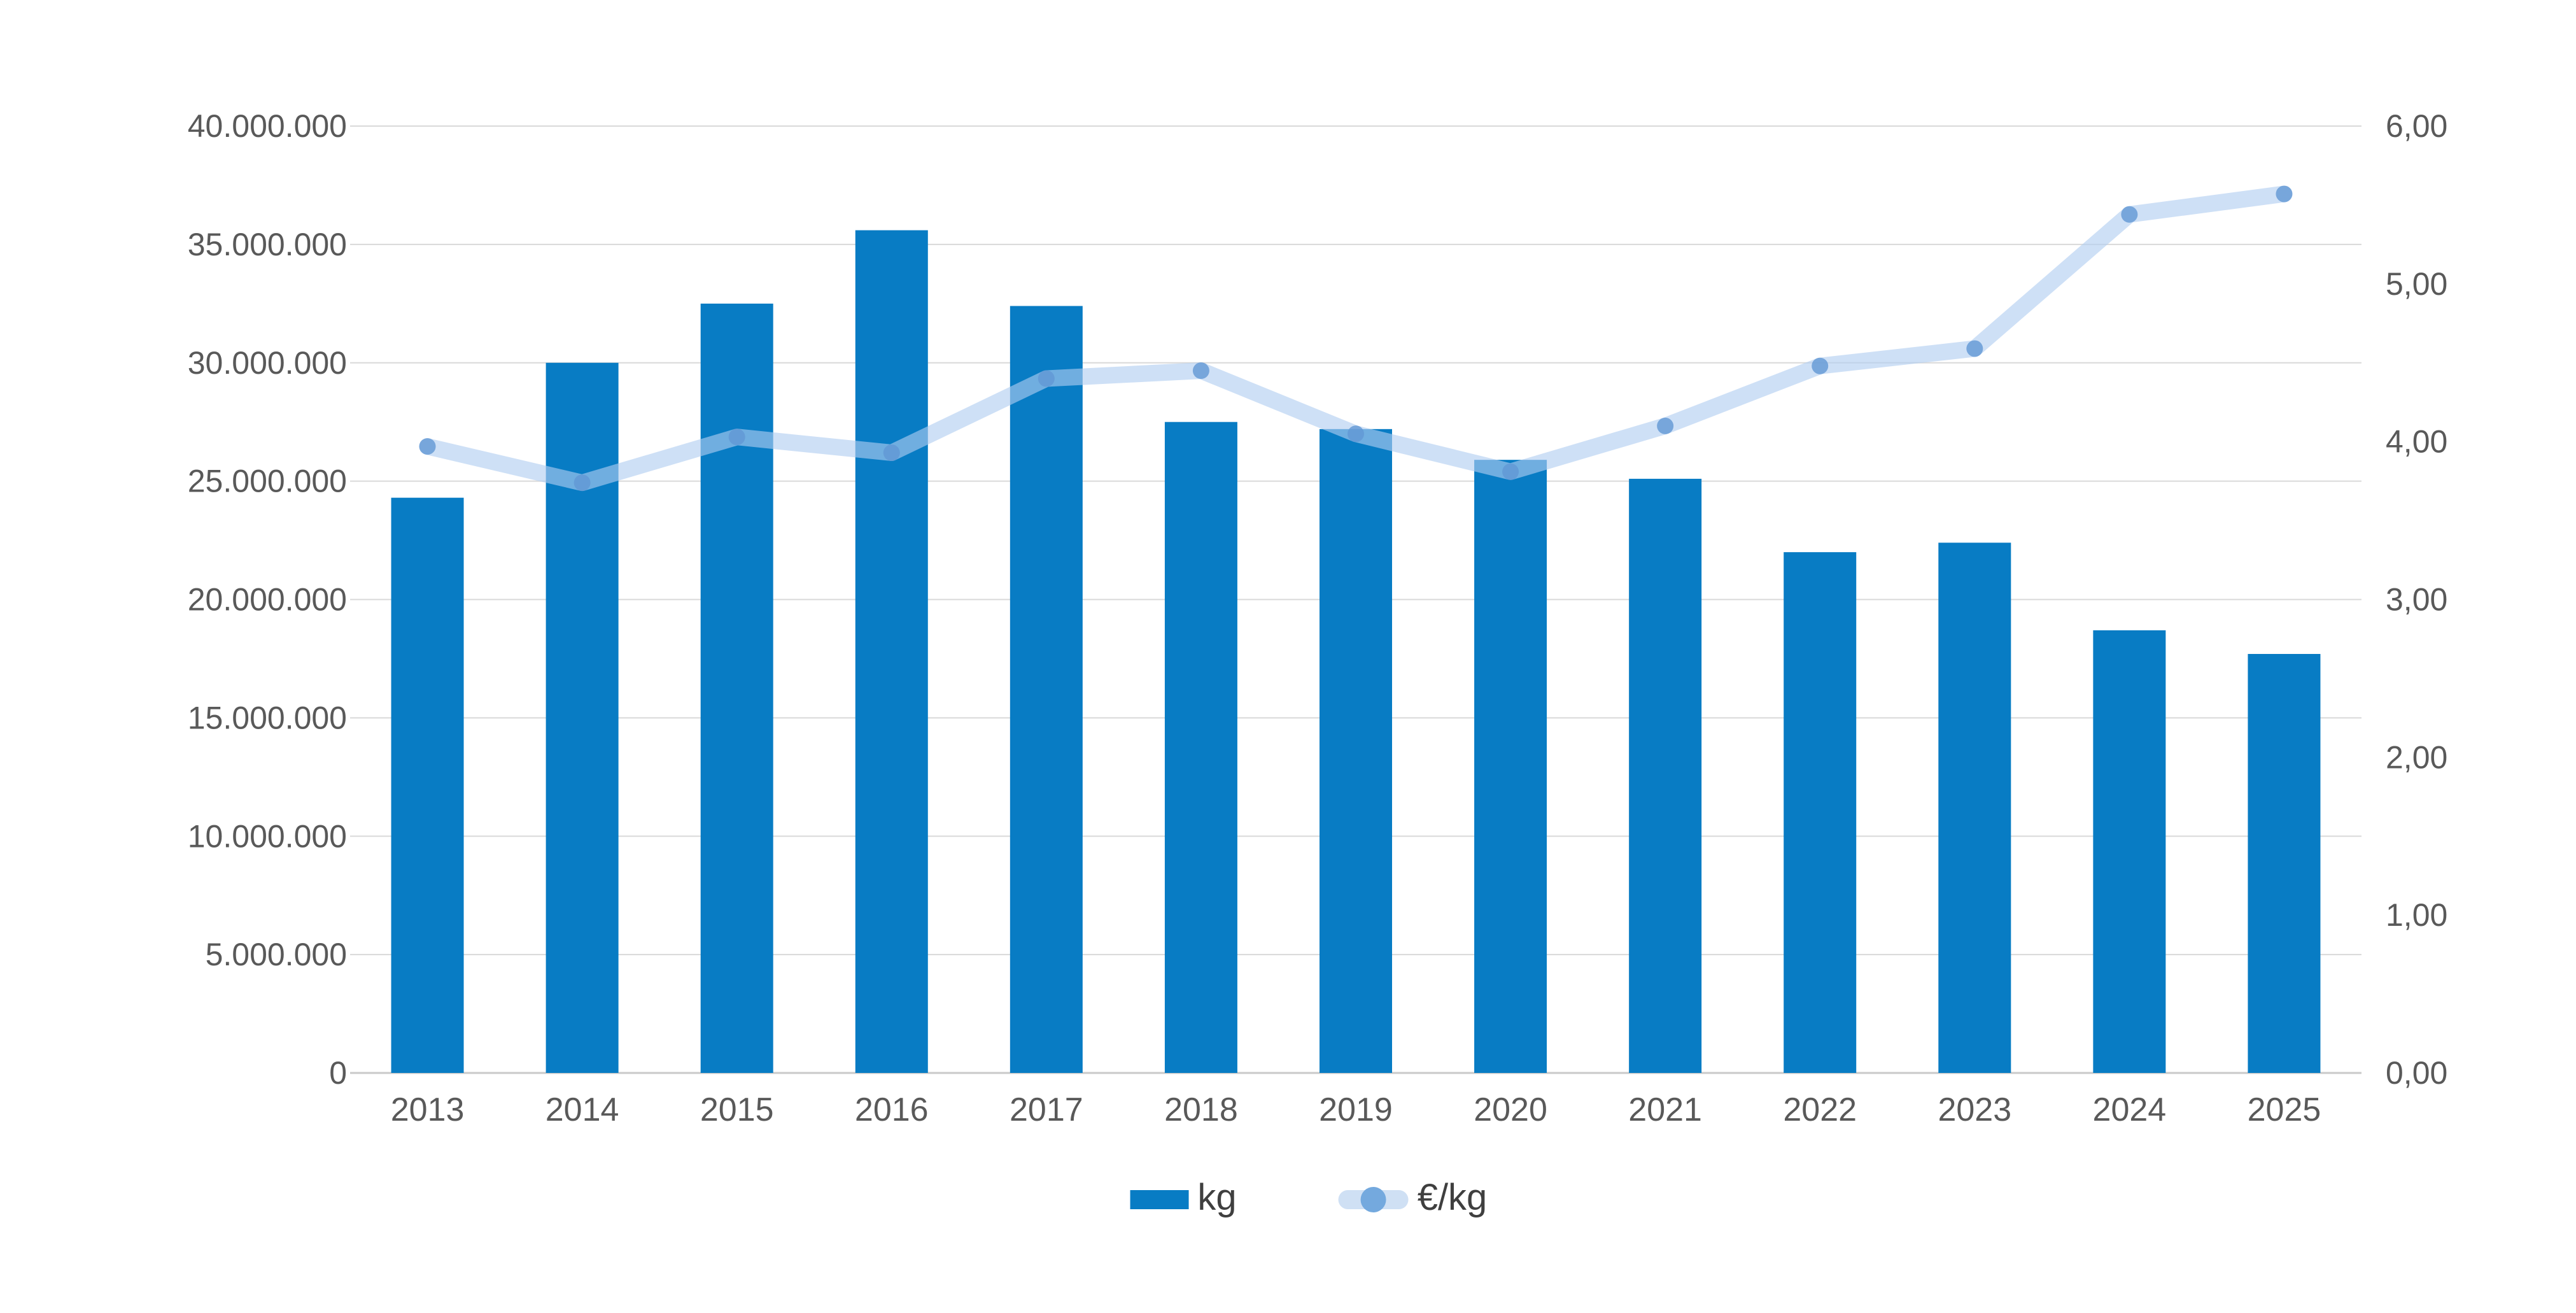  What do you see at coordinates (582, 1109) in the screenshot?
I see `x-axis-label-2014: 2014` at bounding box center [582, 1109].